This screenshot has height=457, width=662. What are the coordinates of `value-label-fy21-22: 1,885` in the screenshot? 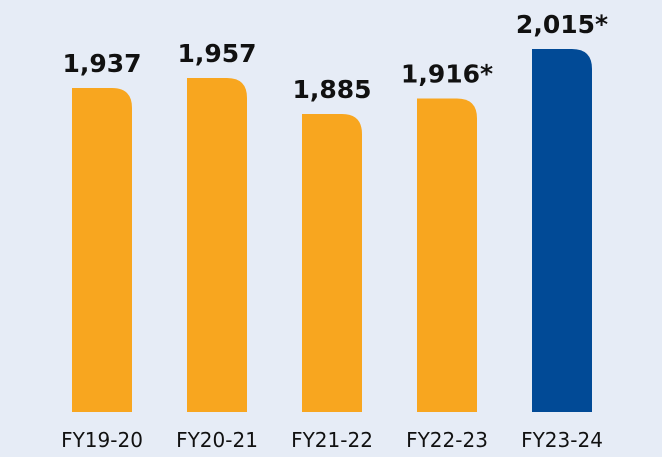 It's located at (331, 89).